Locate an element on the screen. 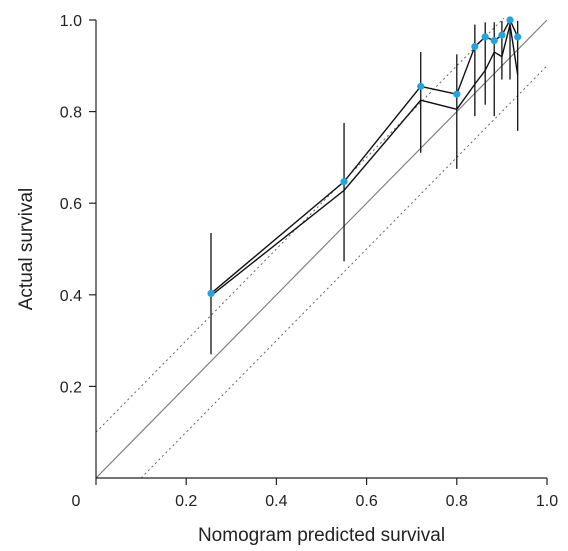 The width and height of the screenshot is (568, 551). y-tick-label: 1.0 is located at coordinates (71, 21).